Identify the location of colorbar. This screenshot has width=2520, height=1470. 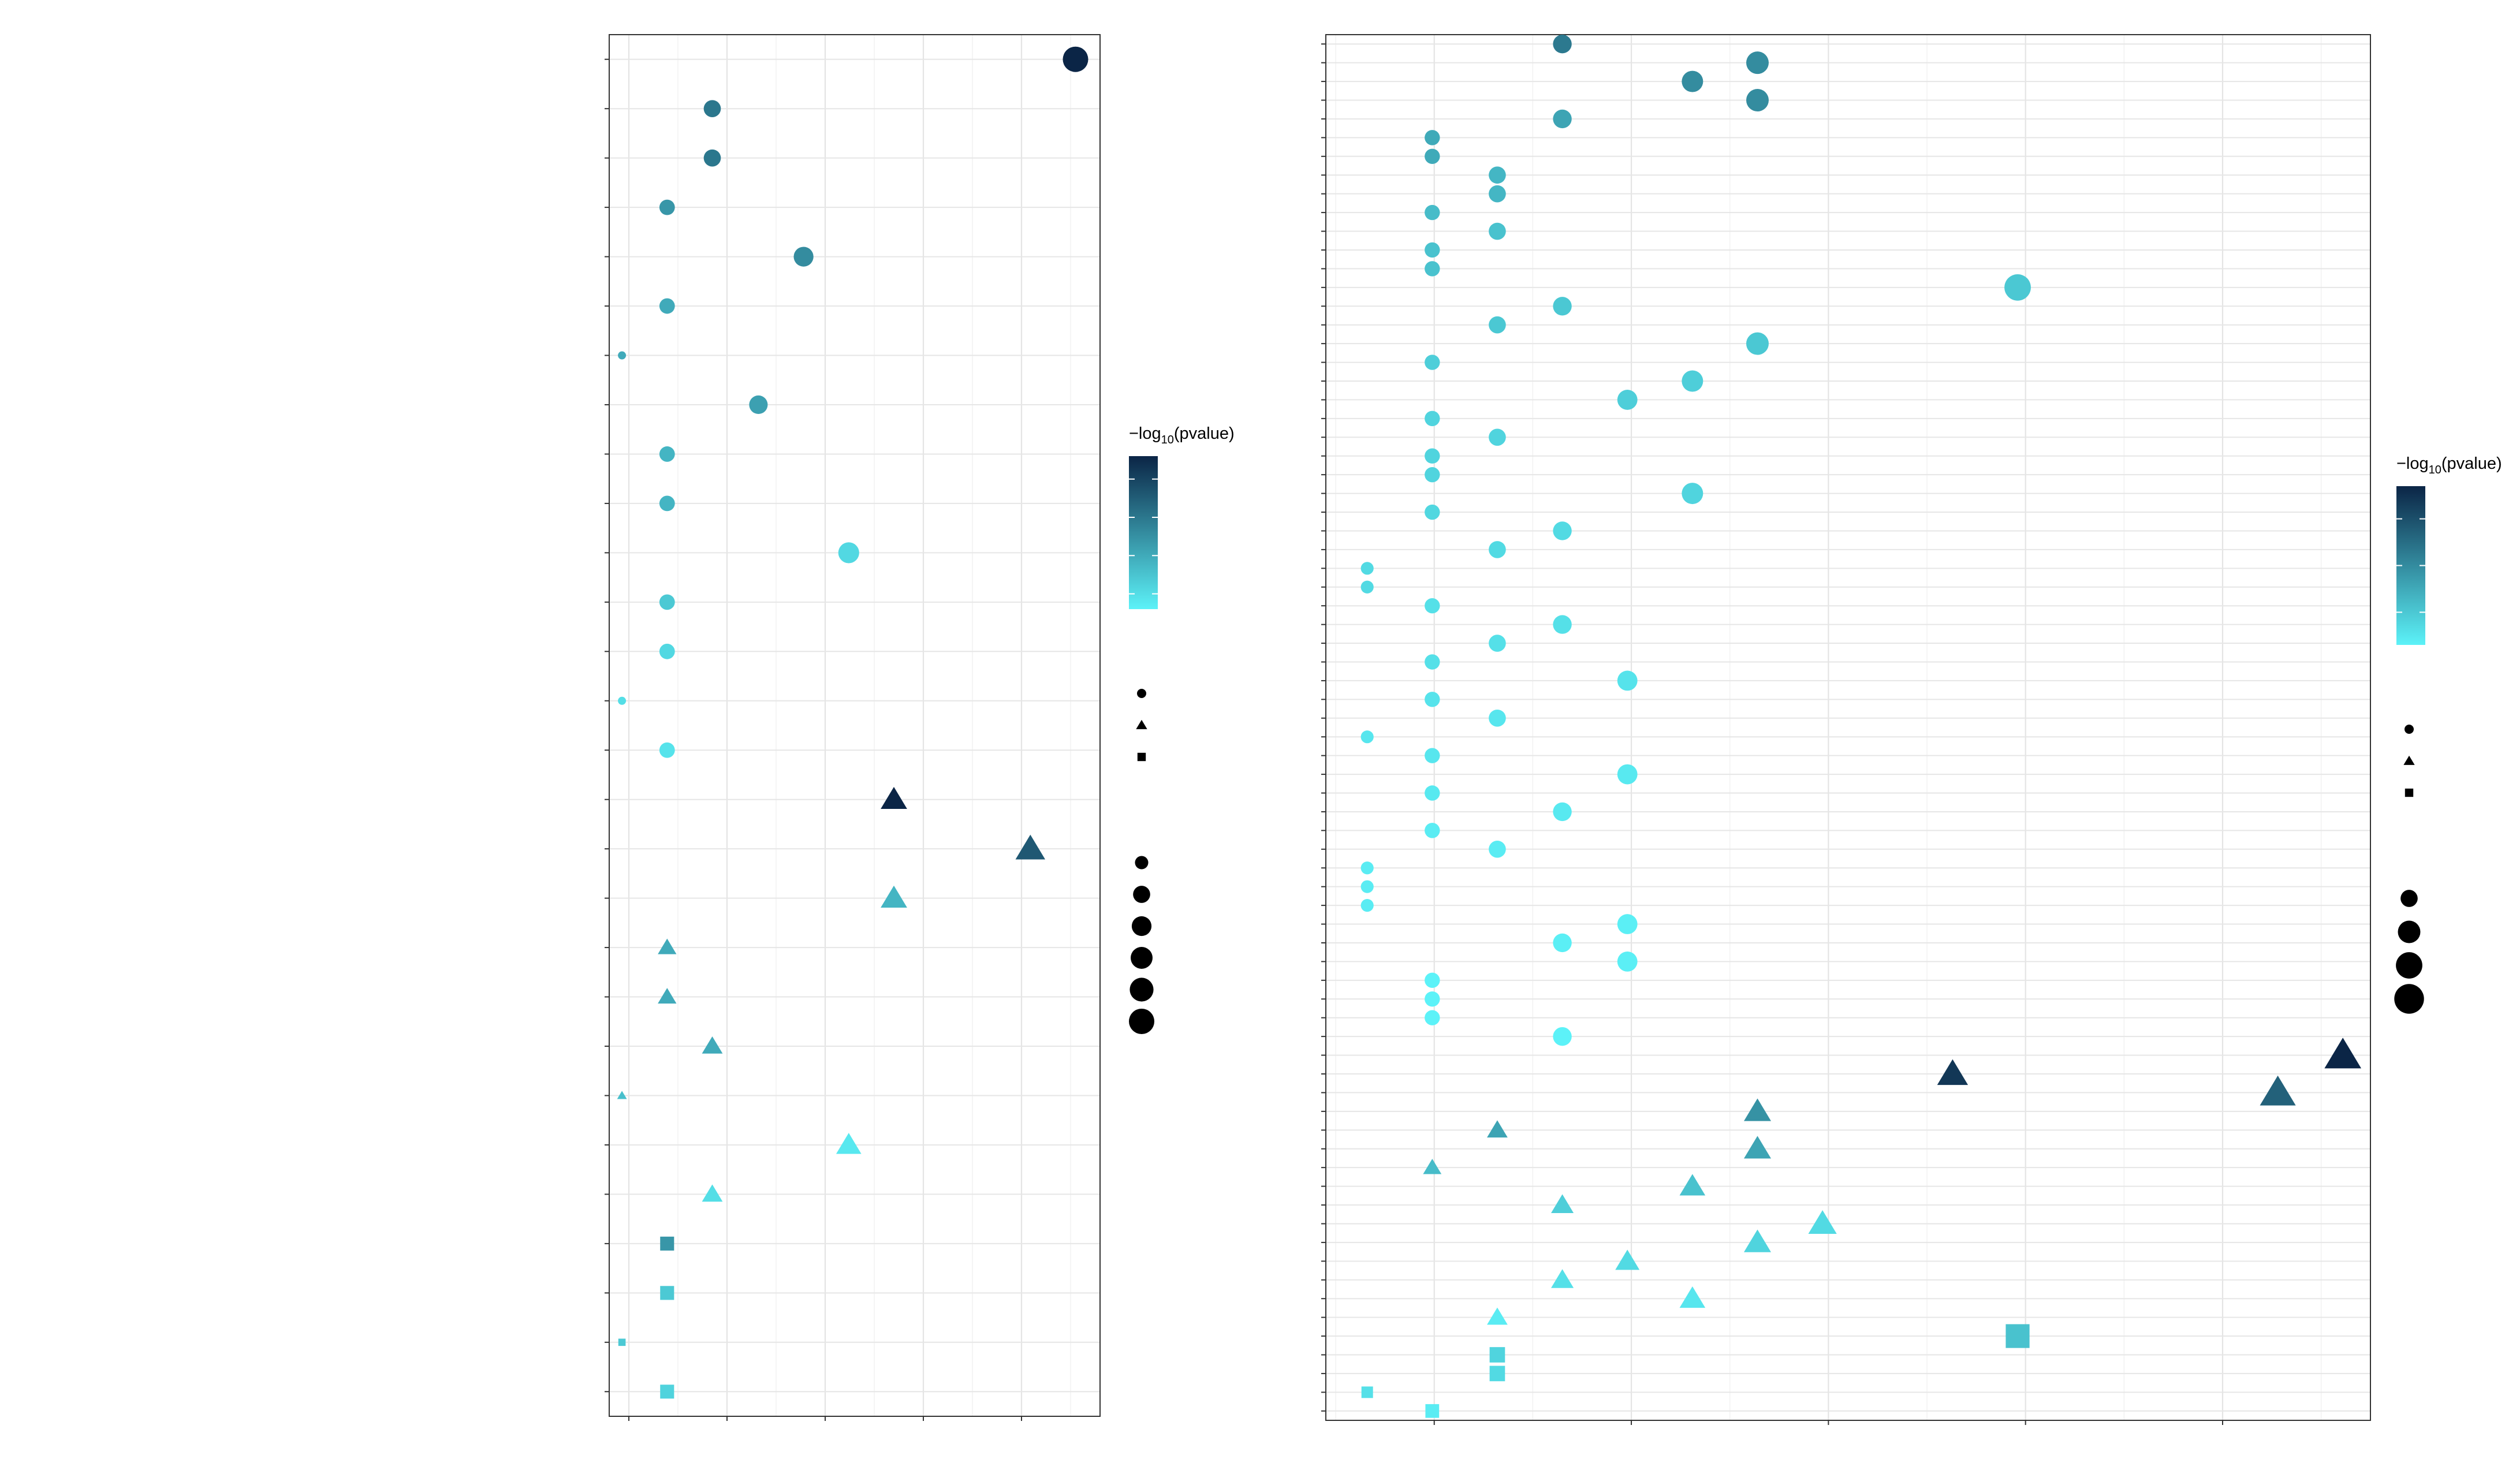
(1143, 532).